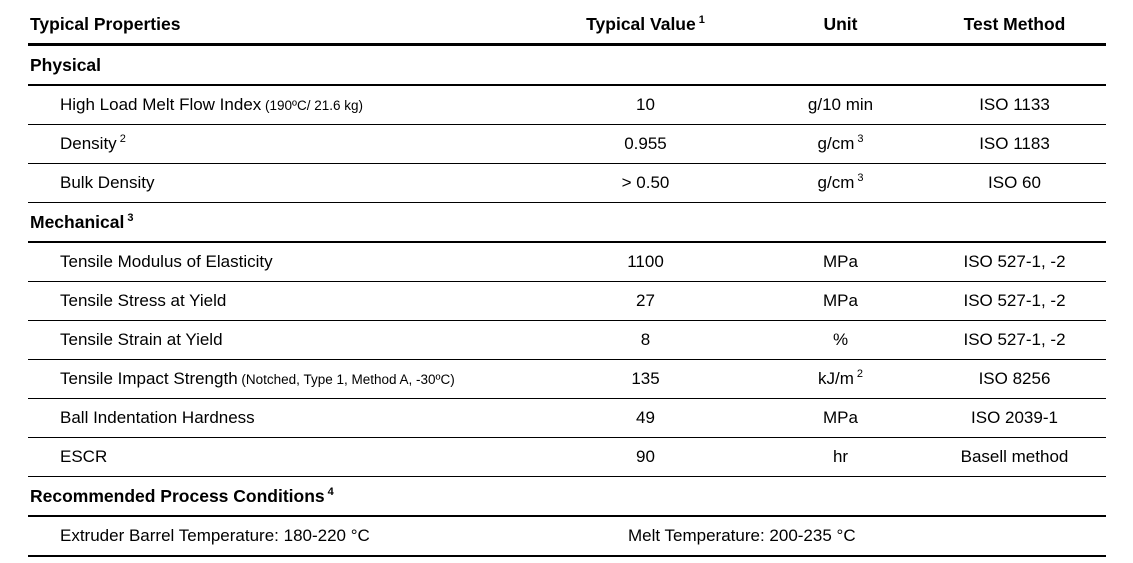 This screenshot has height=563, width=1133. Describe the element at coordinates (280, 457) in the screenshot. I see `property-name: ESCR` at that location.